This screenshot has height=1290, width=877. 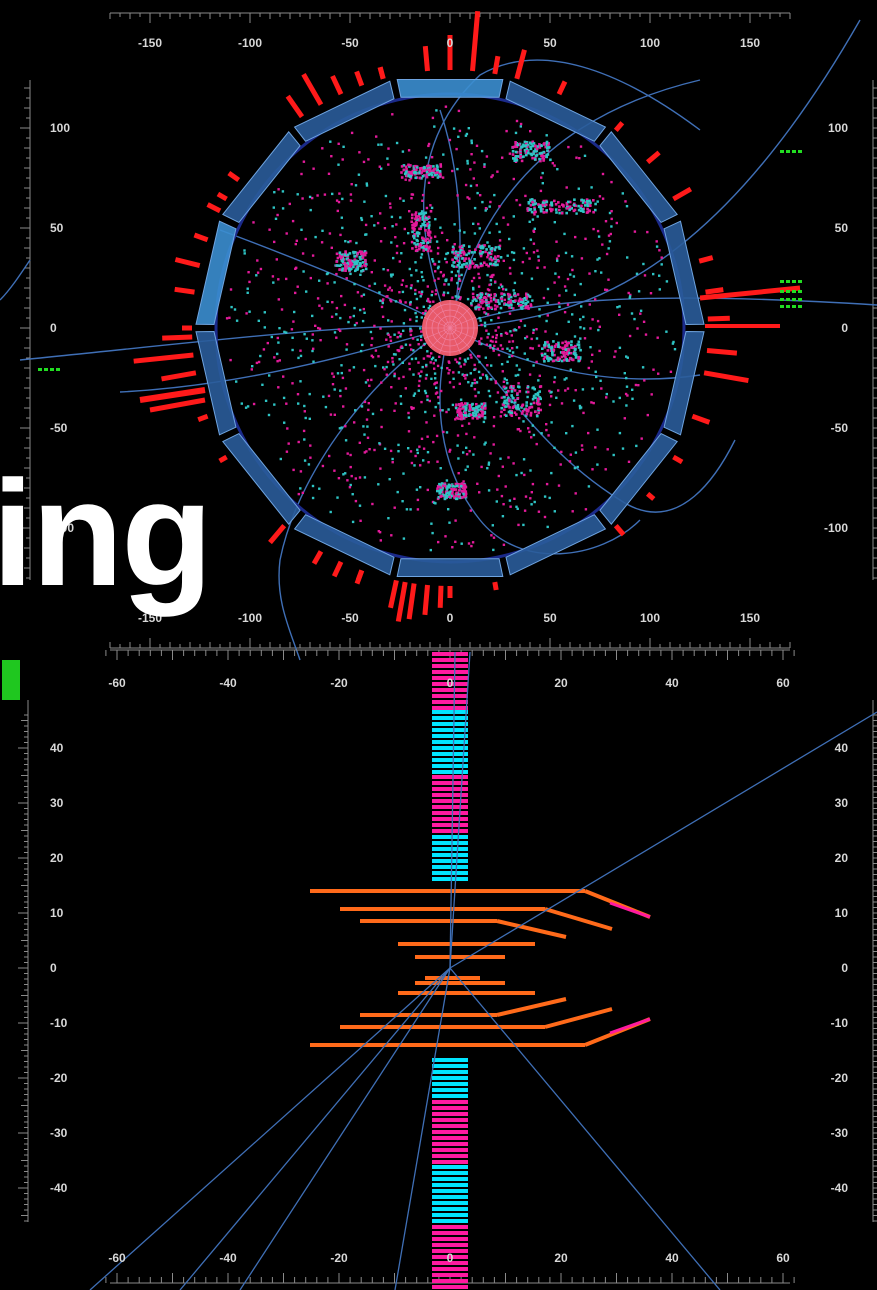 I want to click on vertex-spoke, so click(x=462, y=333).